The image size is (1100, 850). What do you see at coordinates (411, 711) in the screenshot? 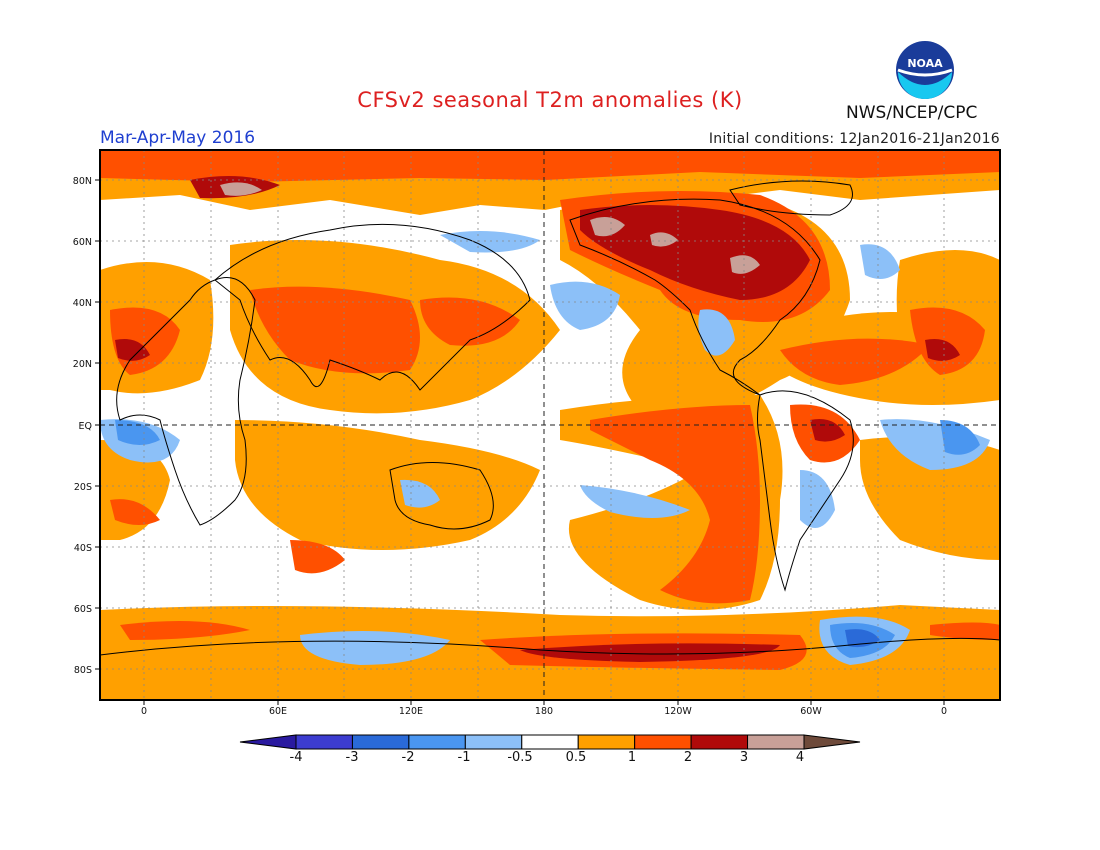
I see `lon-label: 120E` at bounding box center [411, 711].